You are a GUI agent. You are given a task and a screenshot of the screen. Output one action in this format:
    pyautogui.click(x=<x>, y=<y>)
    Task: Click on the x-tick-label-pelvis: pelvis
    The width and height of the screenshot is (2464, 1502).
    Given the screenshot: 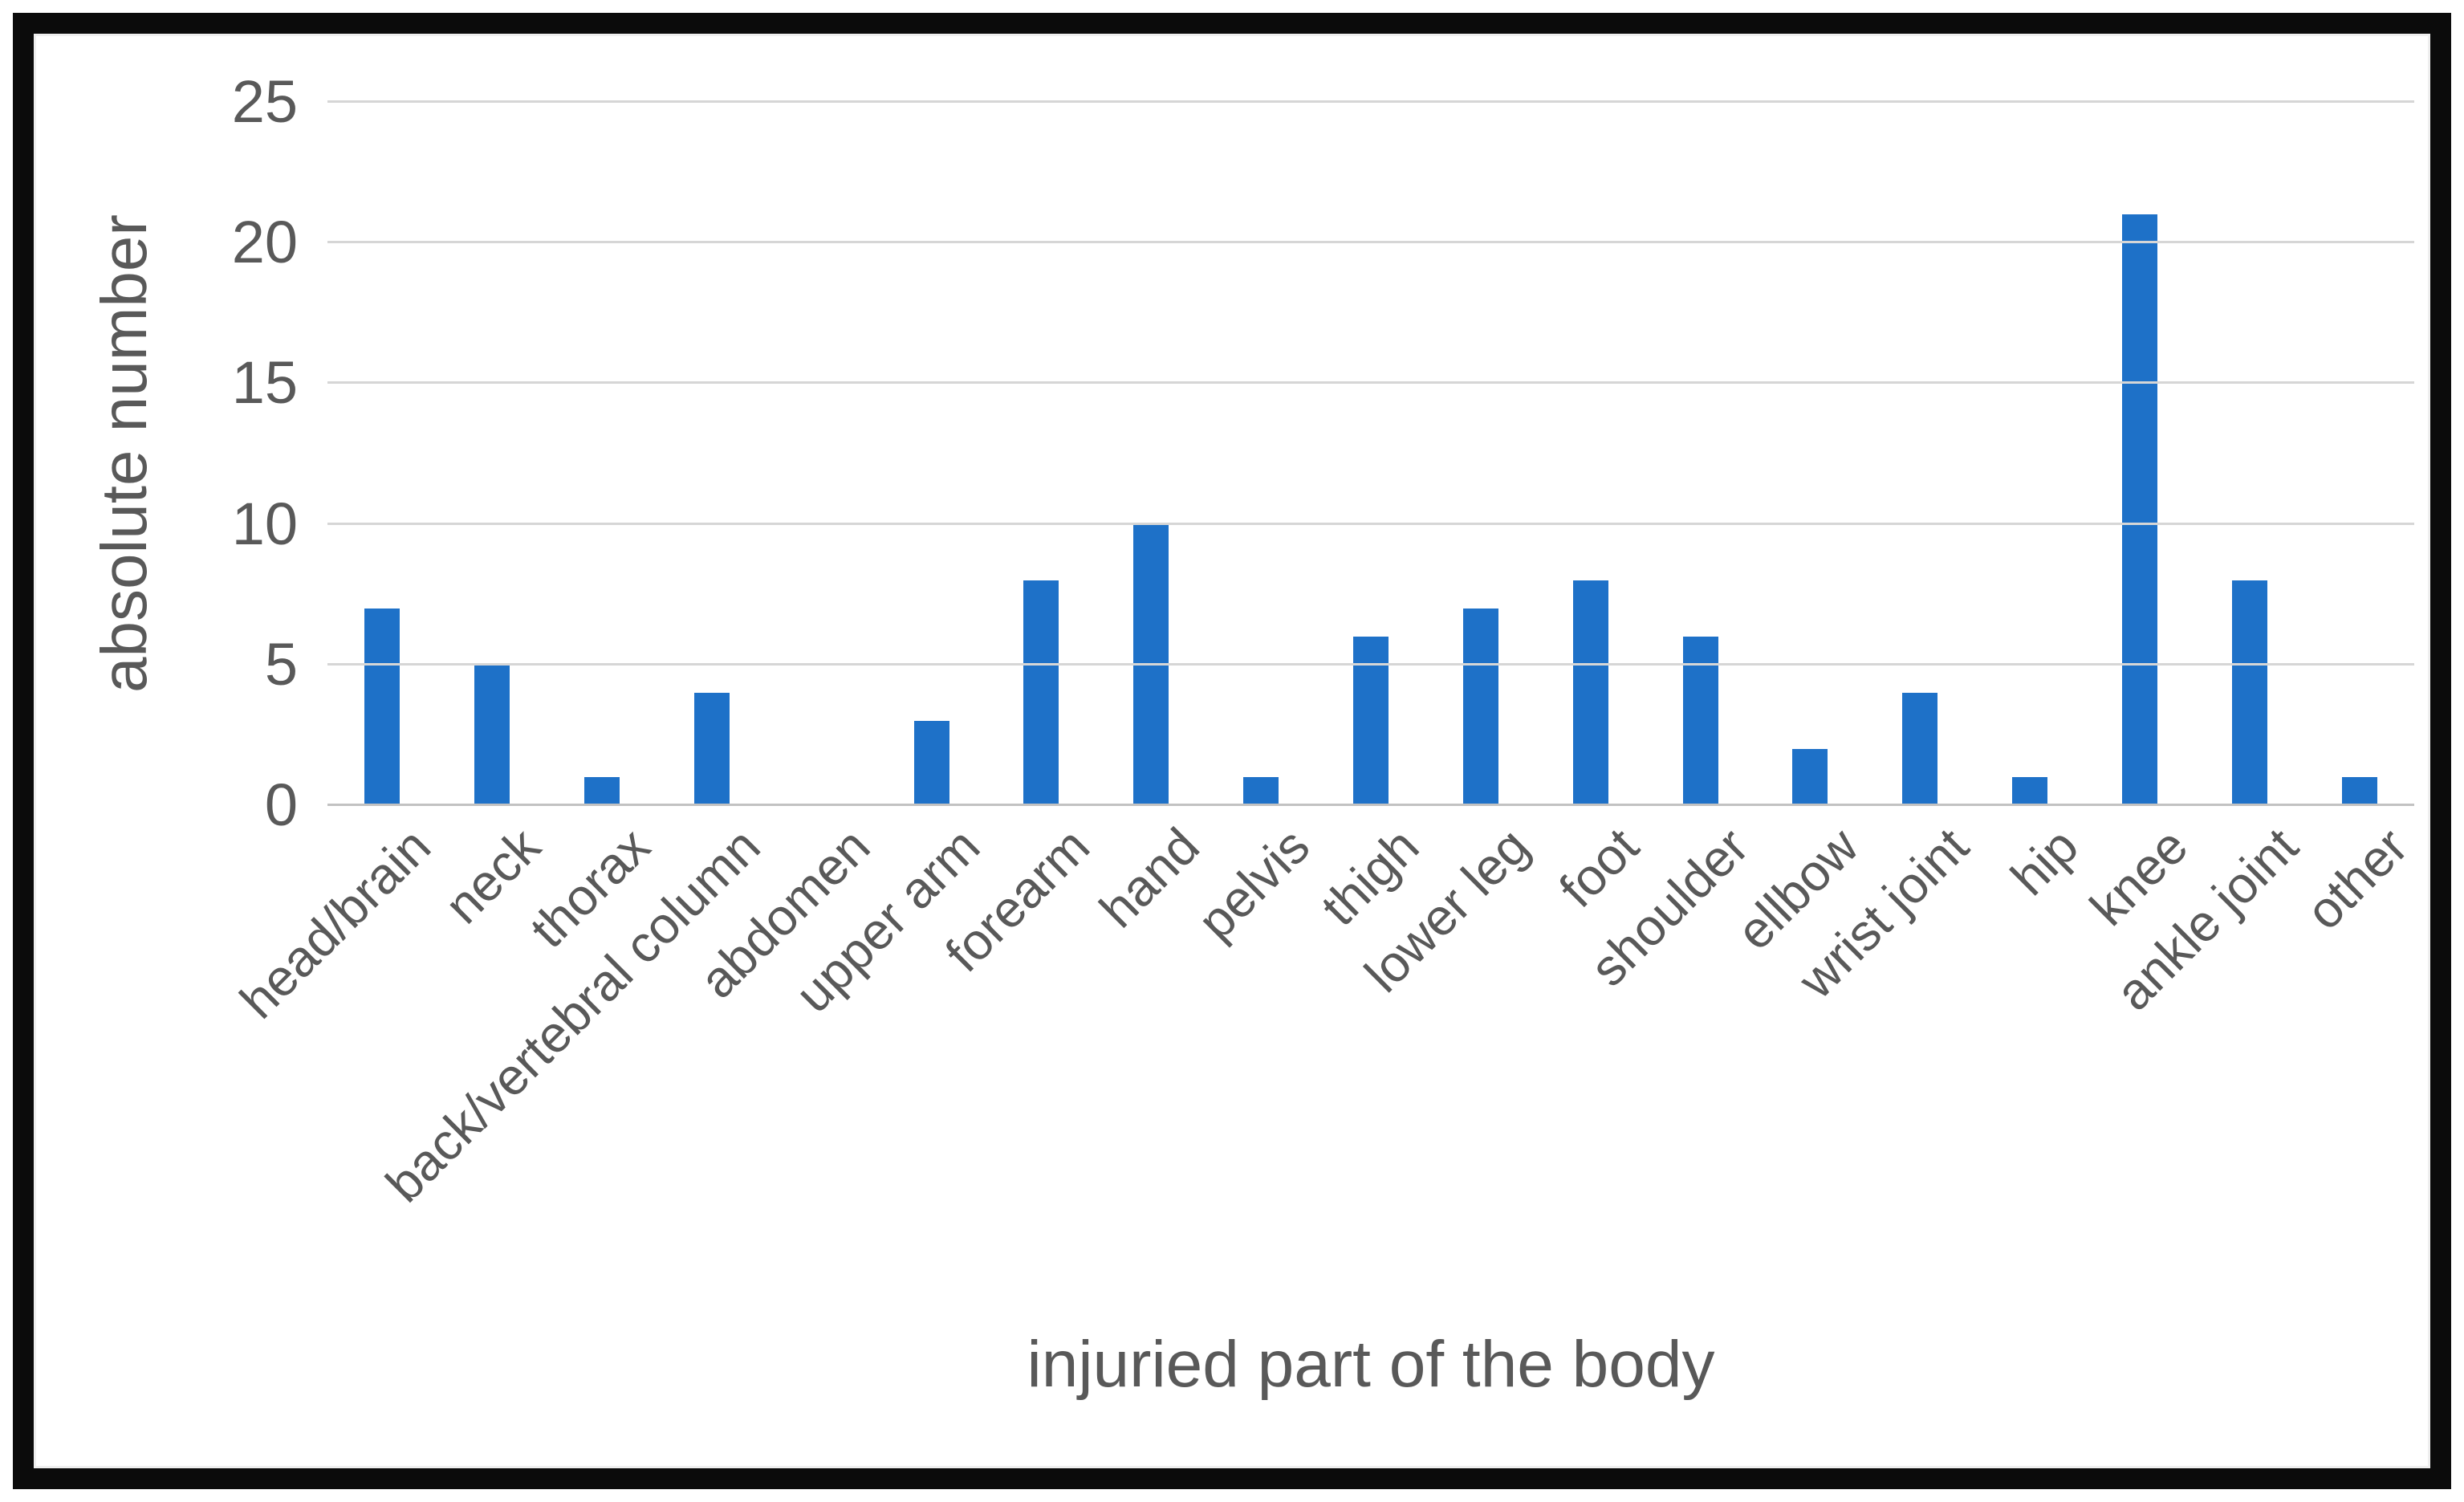 What is the action you would take?
    pyautogui.click(x=1253, y=883)
    